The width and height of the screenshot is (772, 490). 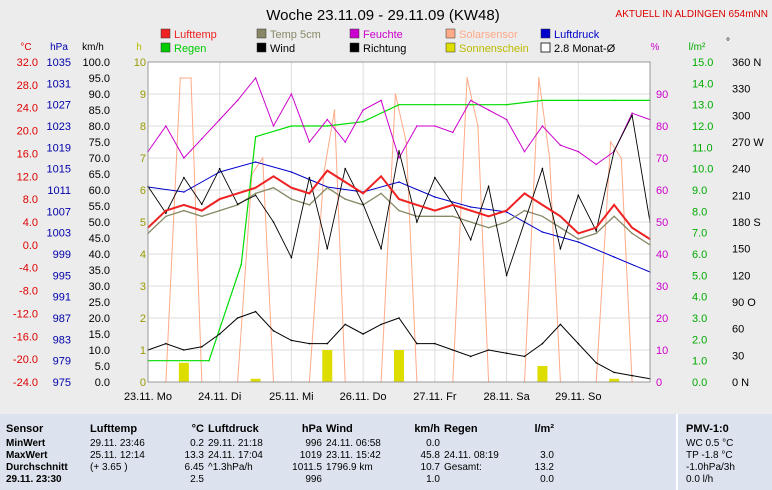 What do you see at coordinates (435, 397) in the screenshot?
I see `x-tick-label: 27.11. Fr` at bounding box center [435, 397].